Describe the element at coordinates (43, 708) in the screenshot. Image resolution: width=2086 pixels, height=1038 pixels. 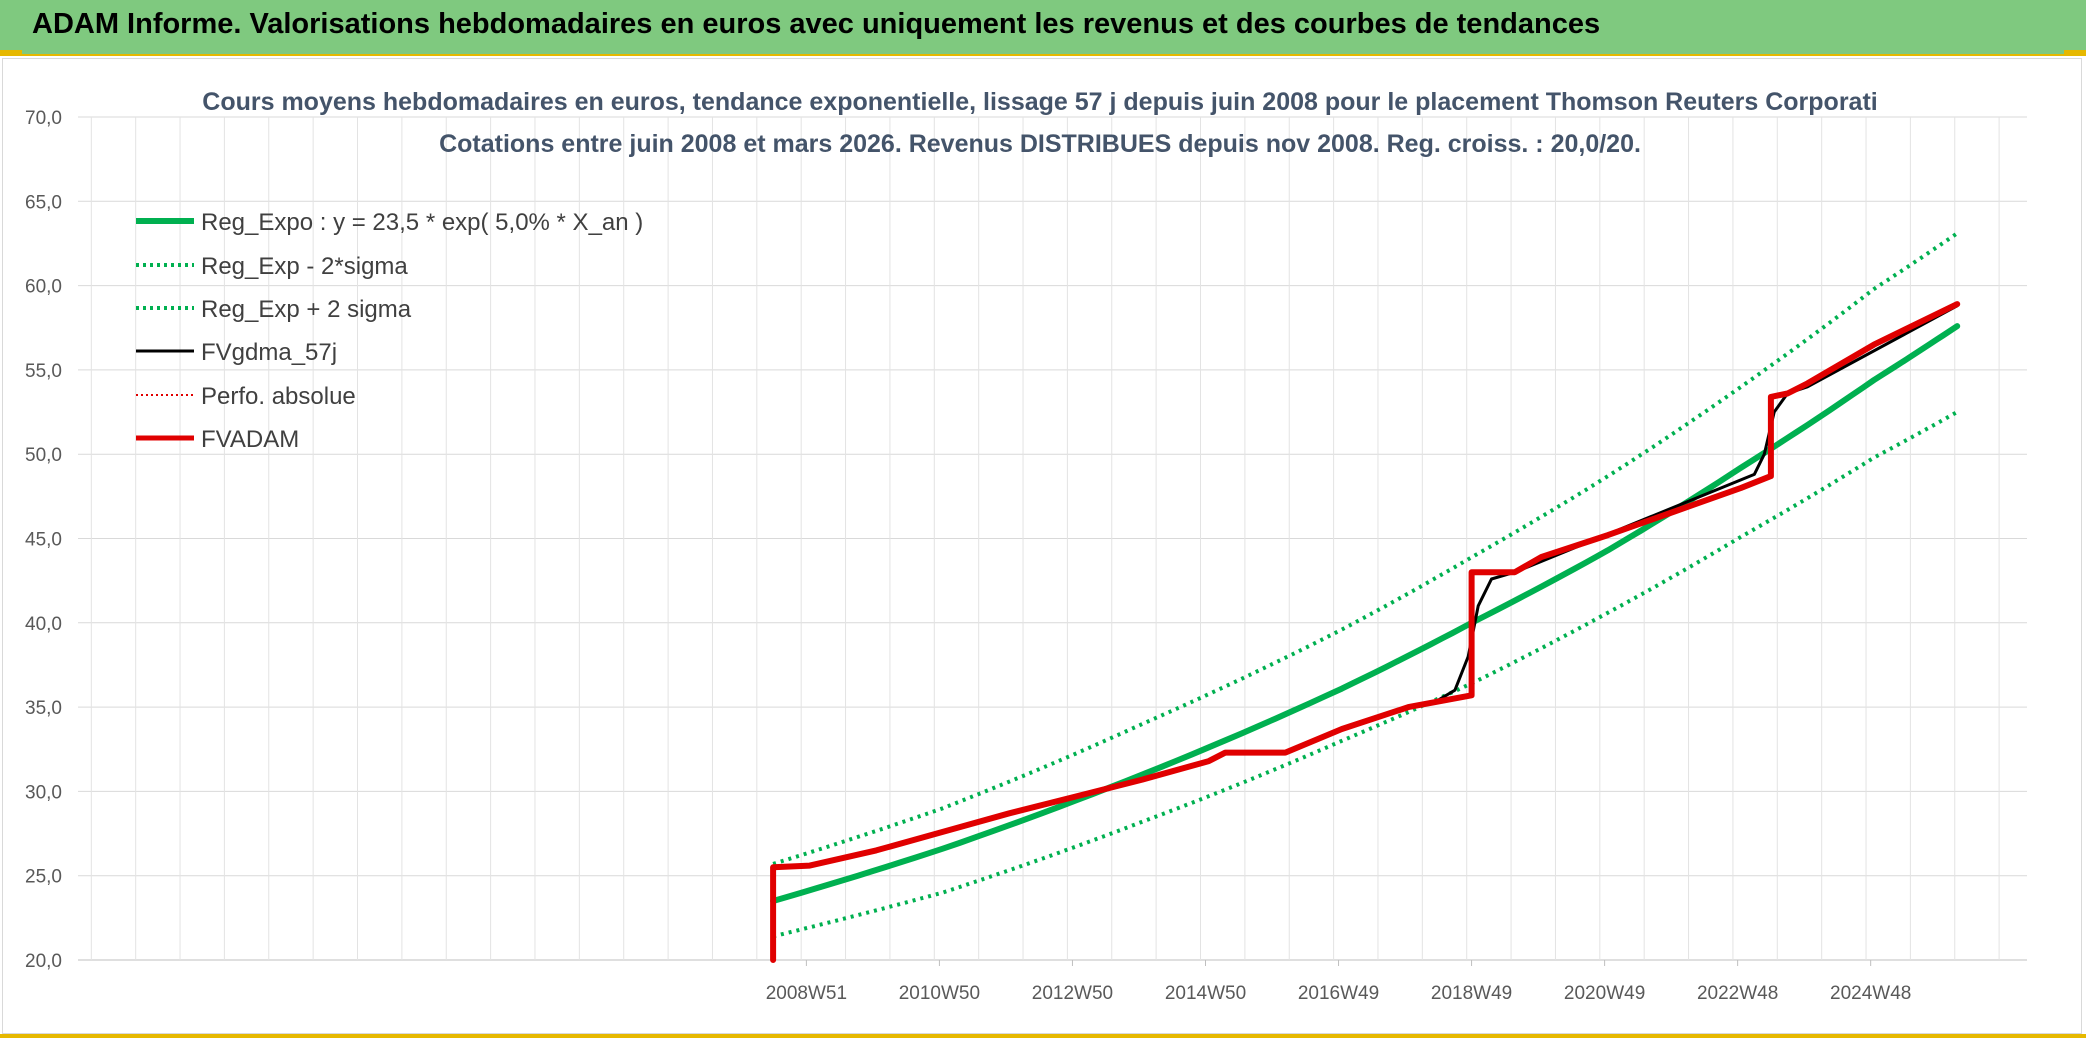
I see `y-tick-label: 35,0` at that location.